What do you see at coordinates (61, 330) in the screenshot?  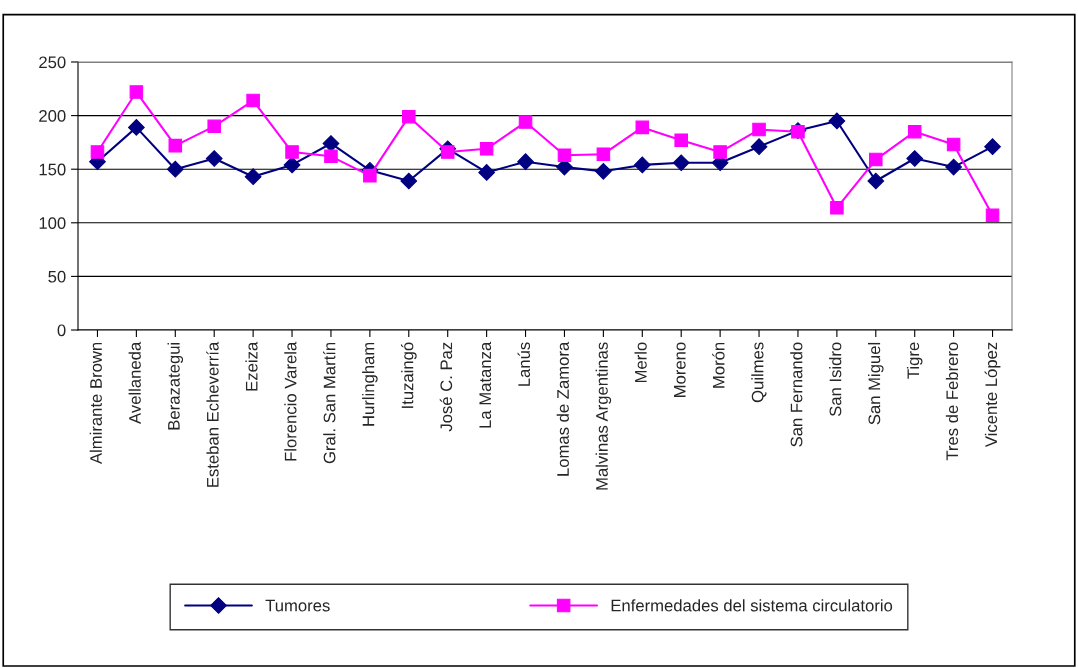 I see `y-tick-label: 0` at bounding box center [61, 330].